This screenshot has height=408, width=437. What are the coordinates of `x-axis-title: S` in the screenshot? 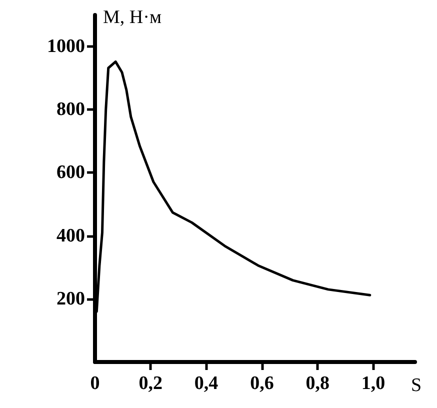 It's located at (416, 385).